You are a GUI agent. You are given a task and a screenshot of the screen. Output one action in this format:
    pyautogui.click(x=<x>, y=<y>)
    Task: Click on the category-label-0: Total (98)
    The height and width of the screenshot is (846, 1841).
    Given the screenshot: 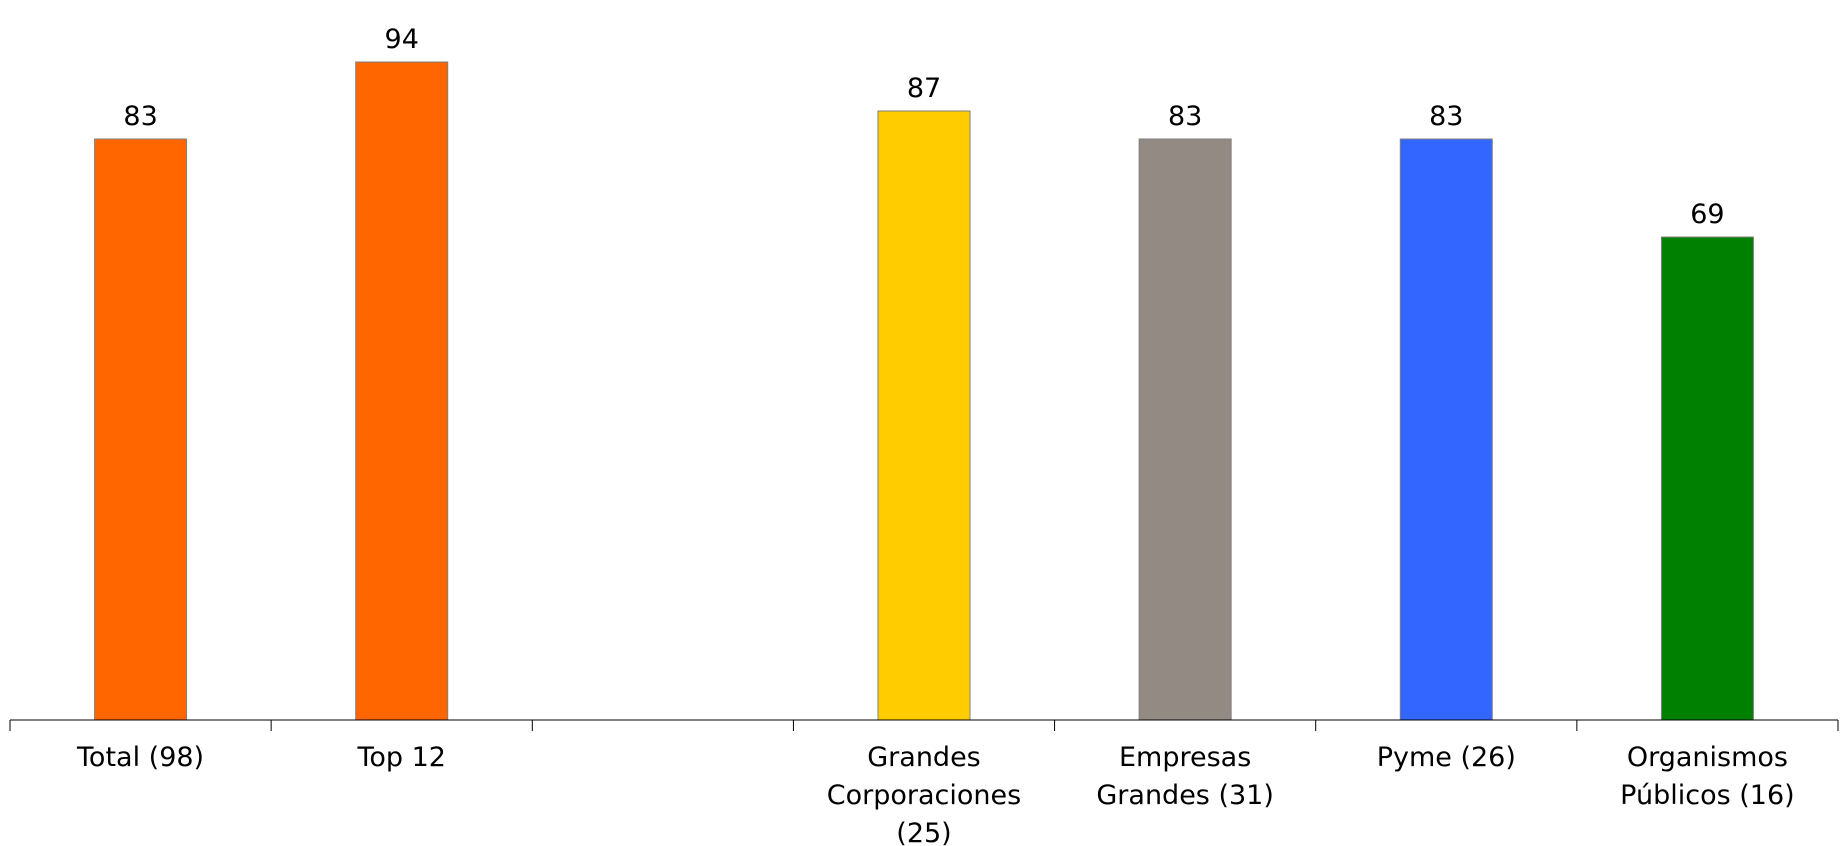 What is the action you would take?
    pyautogui.click(x=140, y=757)
    